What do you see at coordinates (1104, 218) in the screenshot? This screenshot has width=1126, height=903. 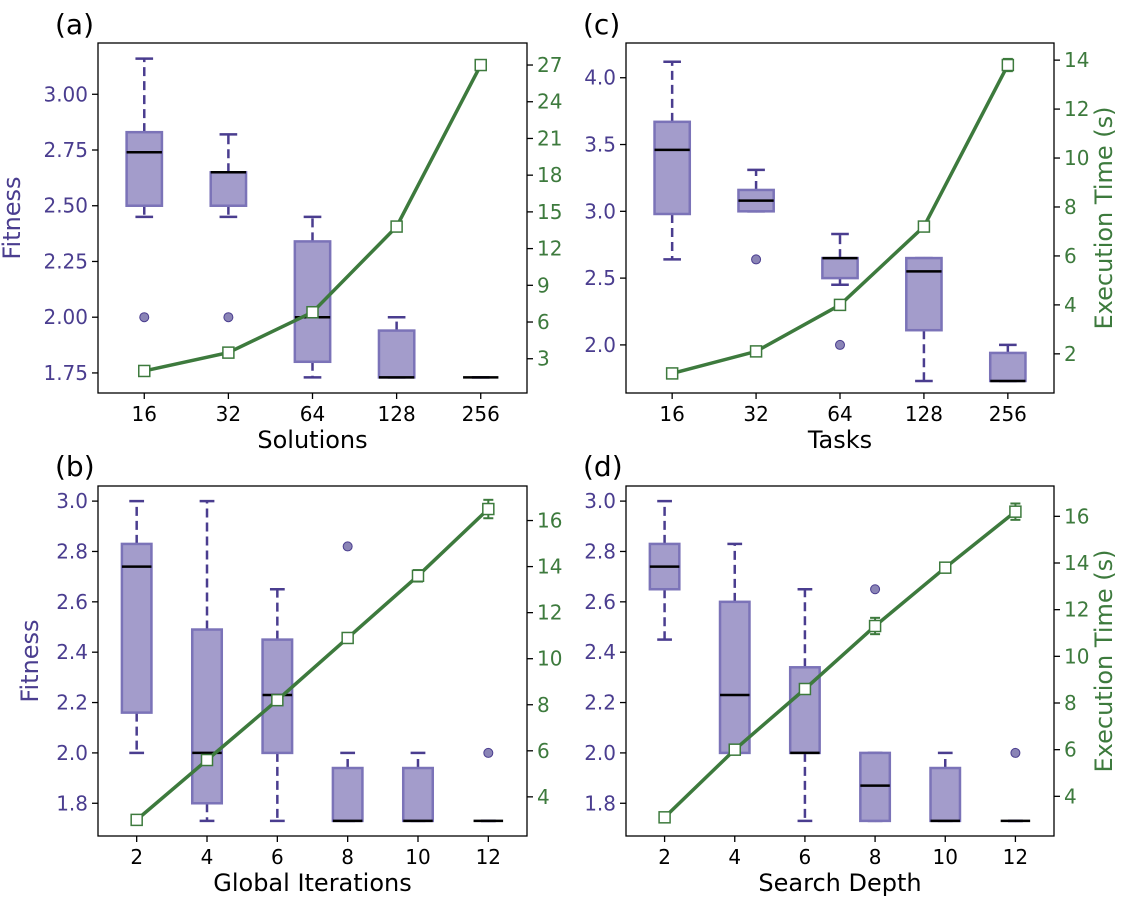 I see `y2-axis-label: Execution Time (s)` at bounding box center [1104, 218].